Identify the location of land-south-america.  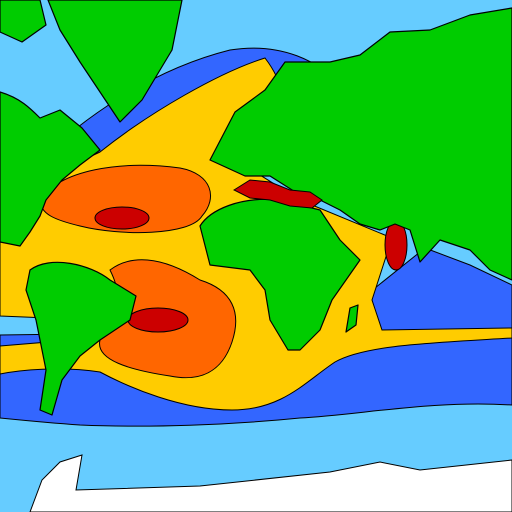
(81, 338).